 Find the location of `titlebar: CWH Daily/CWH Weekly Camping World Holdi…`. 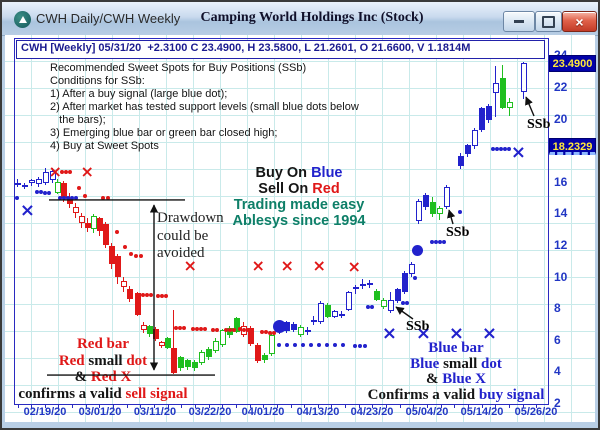

titlebar: CWH Daily/CWH Weekly Camping World Holdi… is located at coordinates (300, 19).